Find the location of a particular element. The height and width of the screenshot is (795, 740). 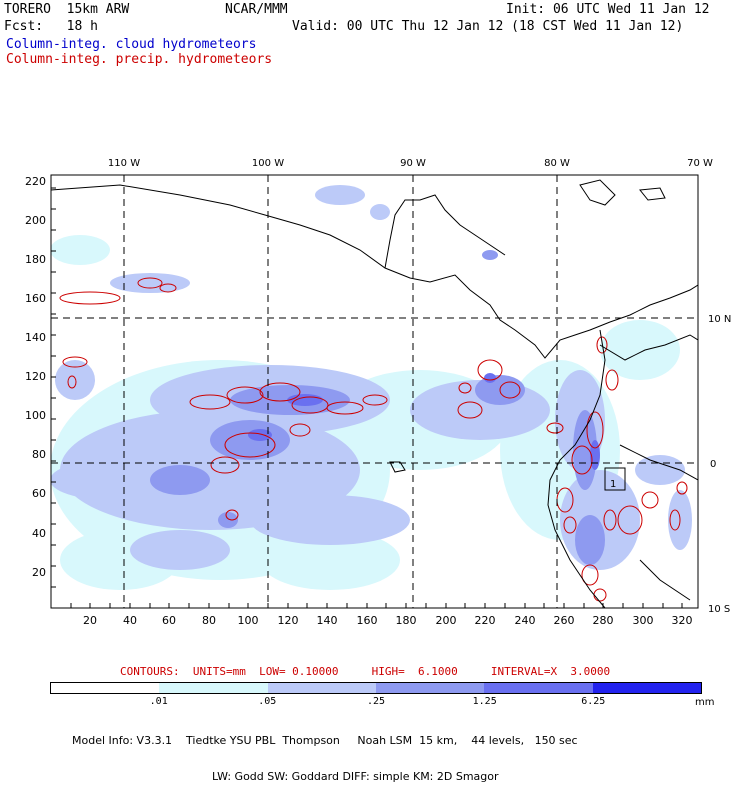

init-time: Init: 06 UTC Wed 11 Jan 12 is located at coordinates (608, 9).